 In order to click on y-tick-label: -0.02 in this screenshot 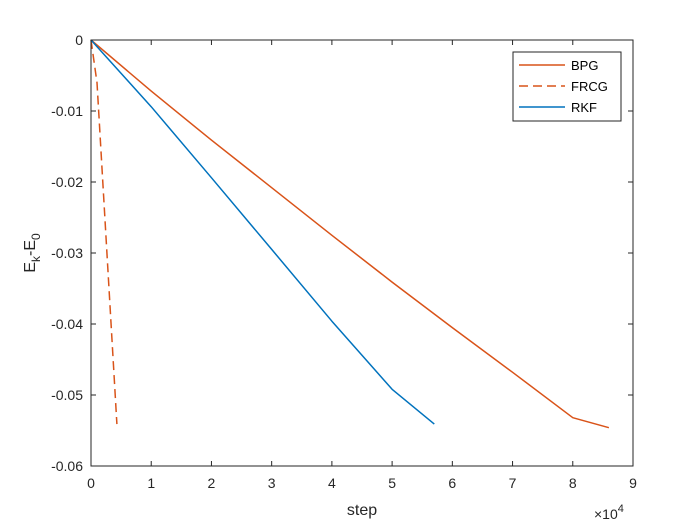, I will do `click(67, 182)`.